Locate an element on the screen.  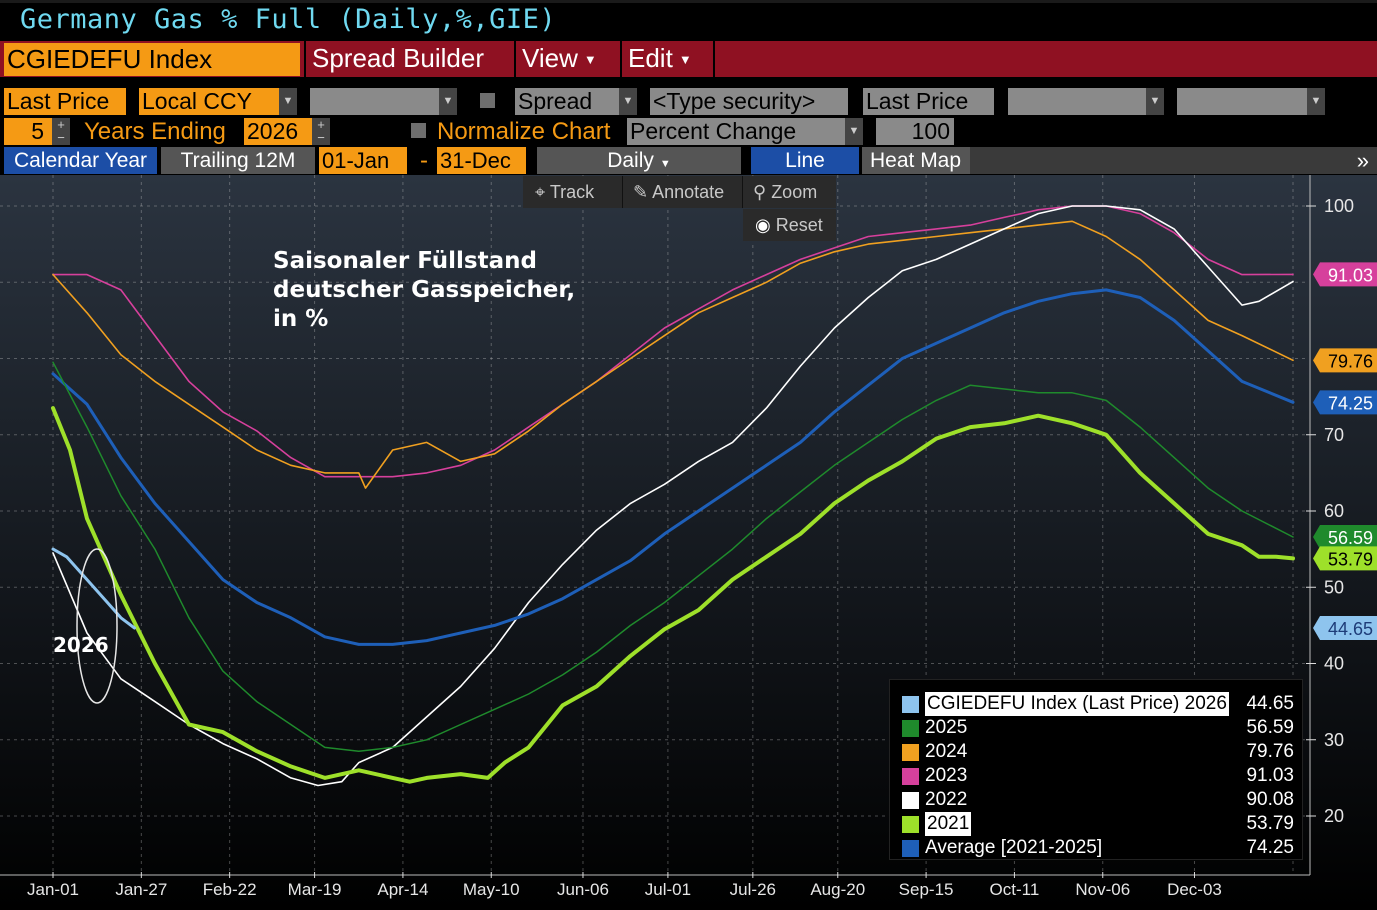
years-stepper: 5 + − is located at coordinates (37, 131).